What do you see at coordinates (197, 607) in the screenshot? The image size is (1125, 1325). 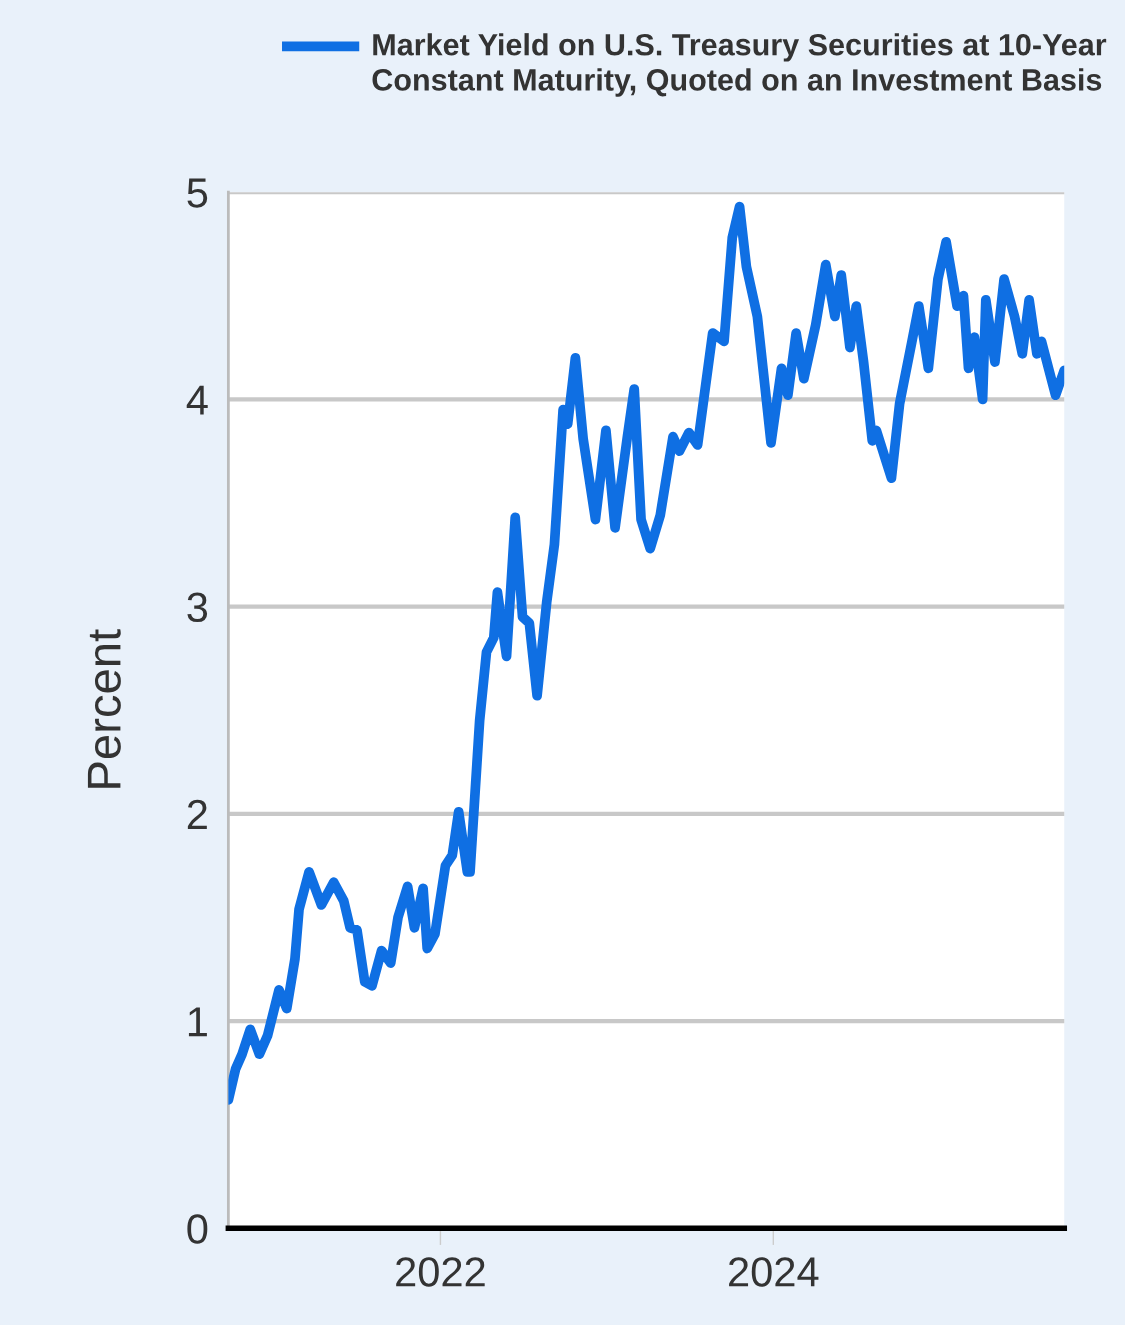 I see `y-tick-label: 3` at bounding box center [197, 607].